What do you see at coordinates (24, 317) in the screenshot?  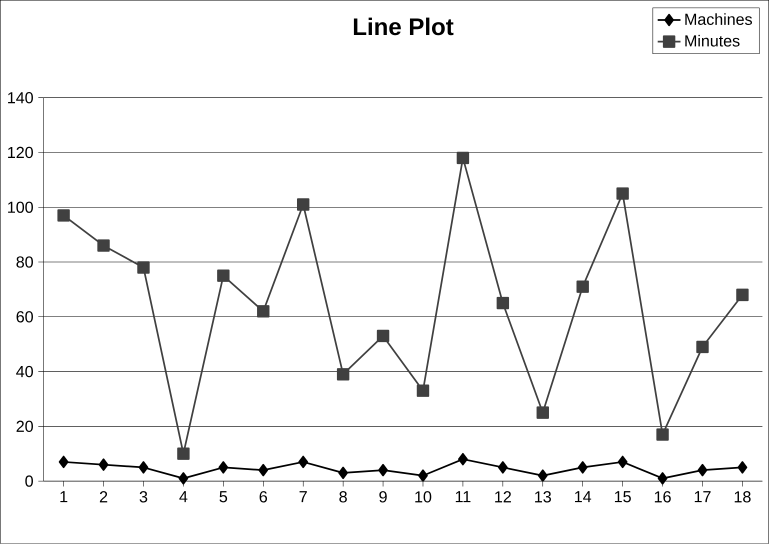 I see `y-tick-label: 60` at bounding box center [24, 317].